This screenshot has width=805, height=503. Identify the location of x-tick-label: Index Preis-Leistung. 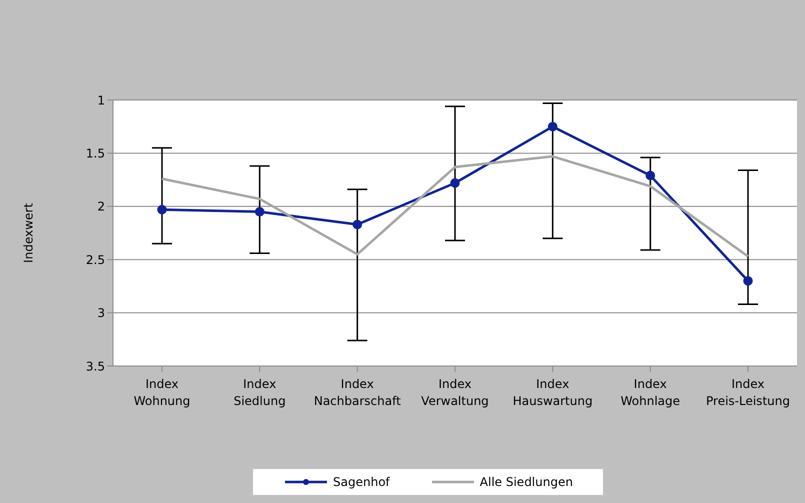
(748, 392).